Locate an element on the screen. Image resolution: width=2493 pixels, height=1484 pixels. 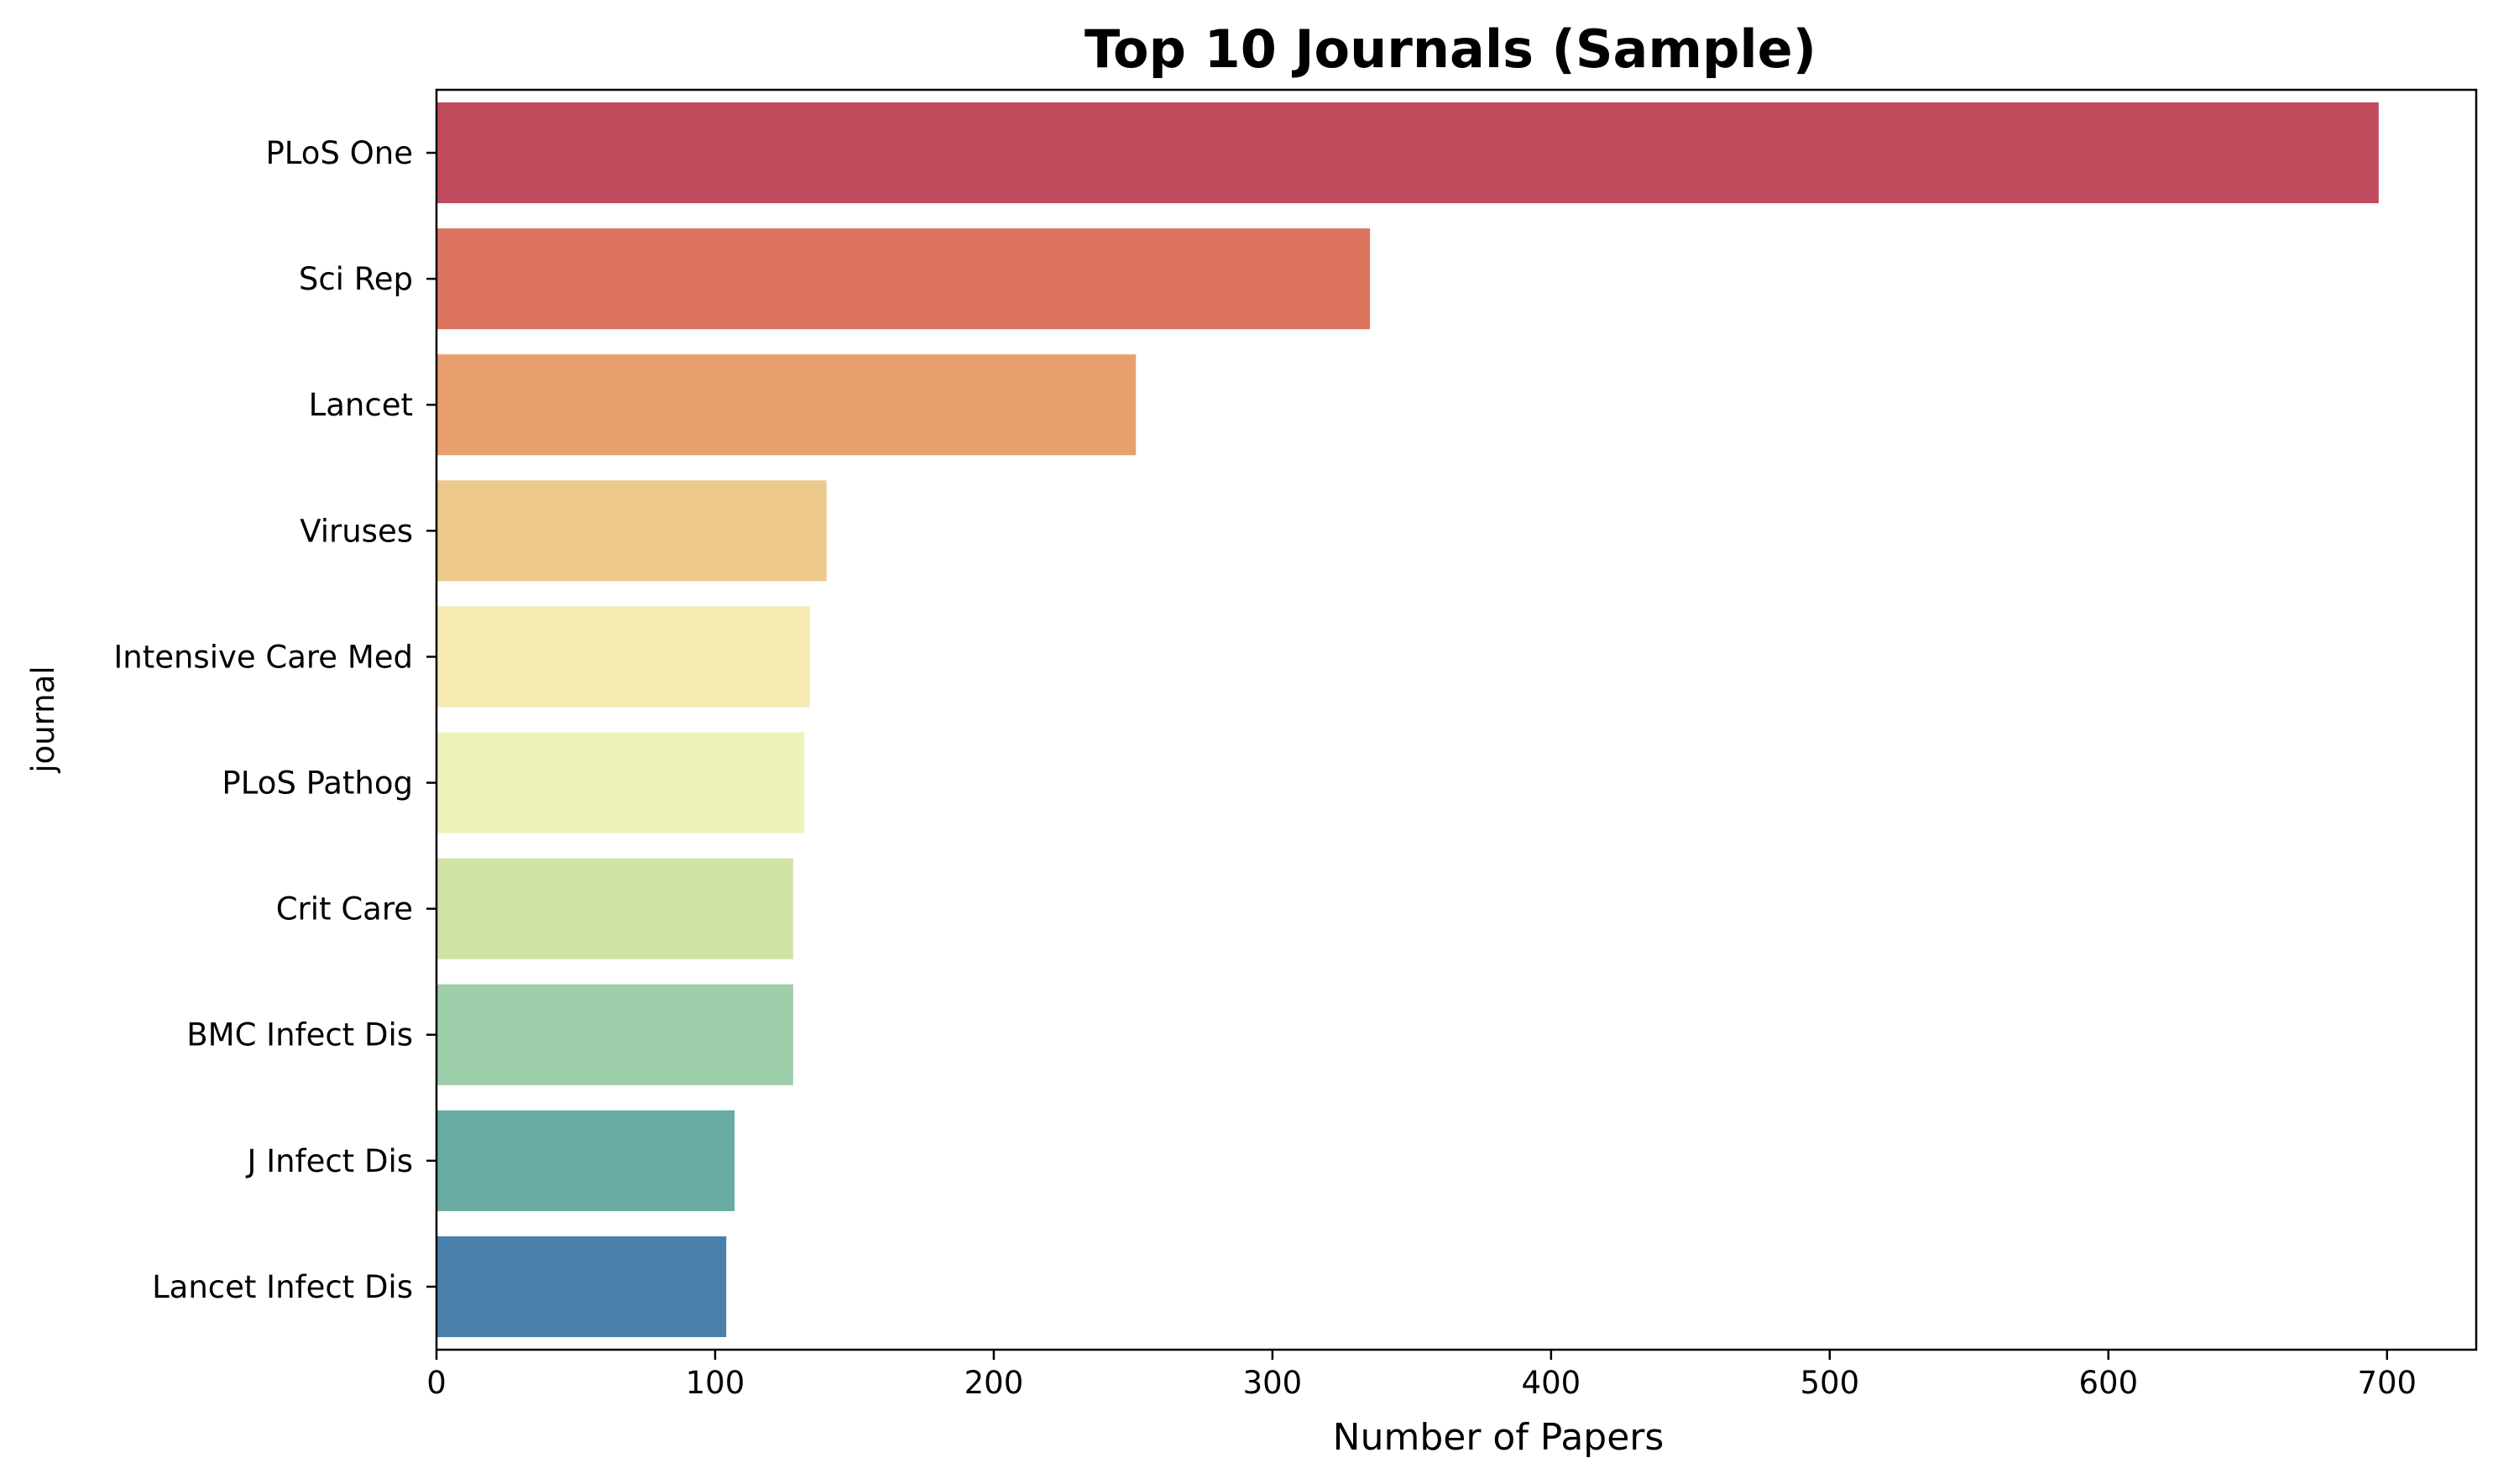
x-tick-label: 700 is located at coordinates (2387, 1383).